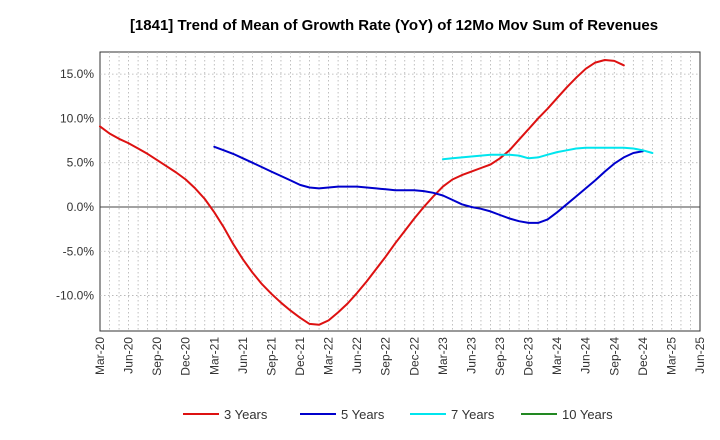 The width and height of the screenshot is (720, 440). I want to click on y-tick-label: 5.0%, so click(81, 163).